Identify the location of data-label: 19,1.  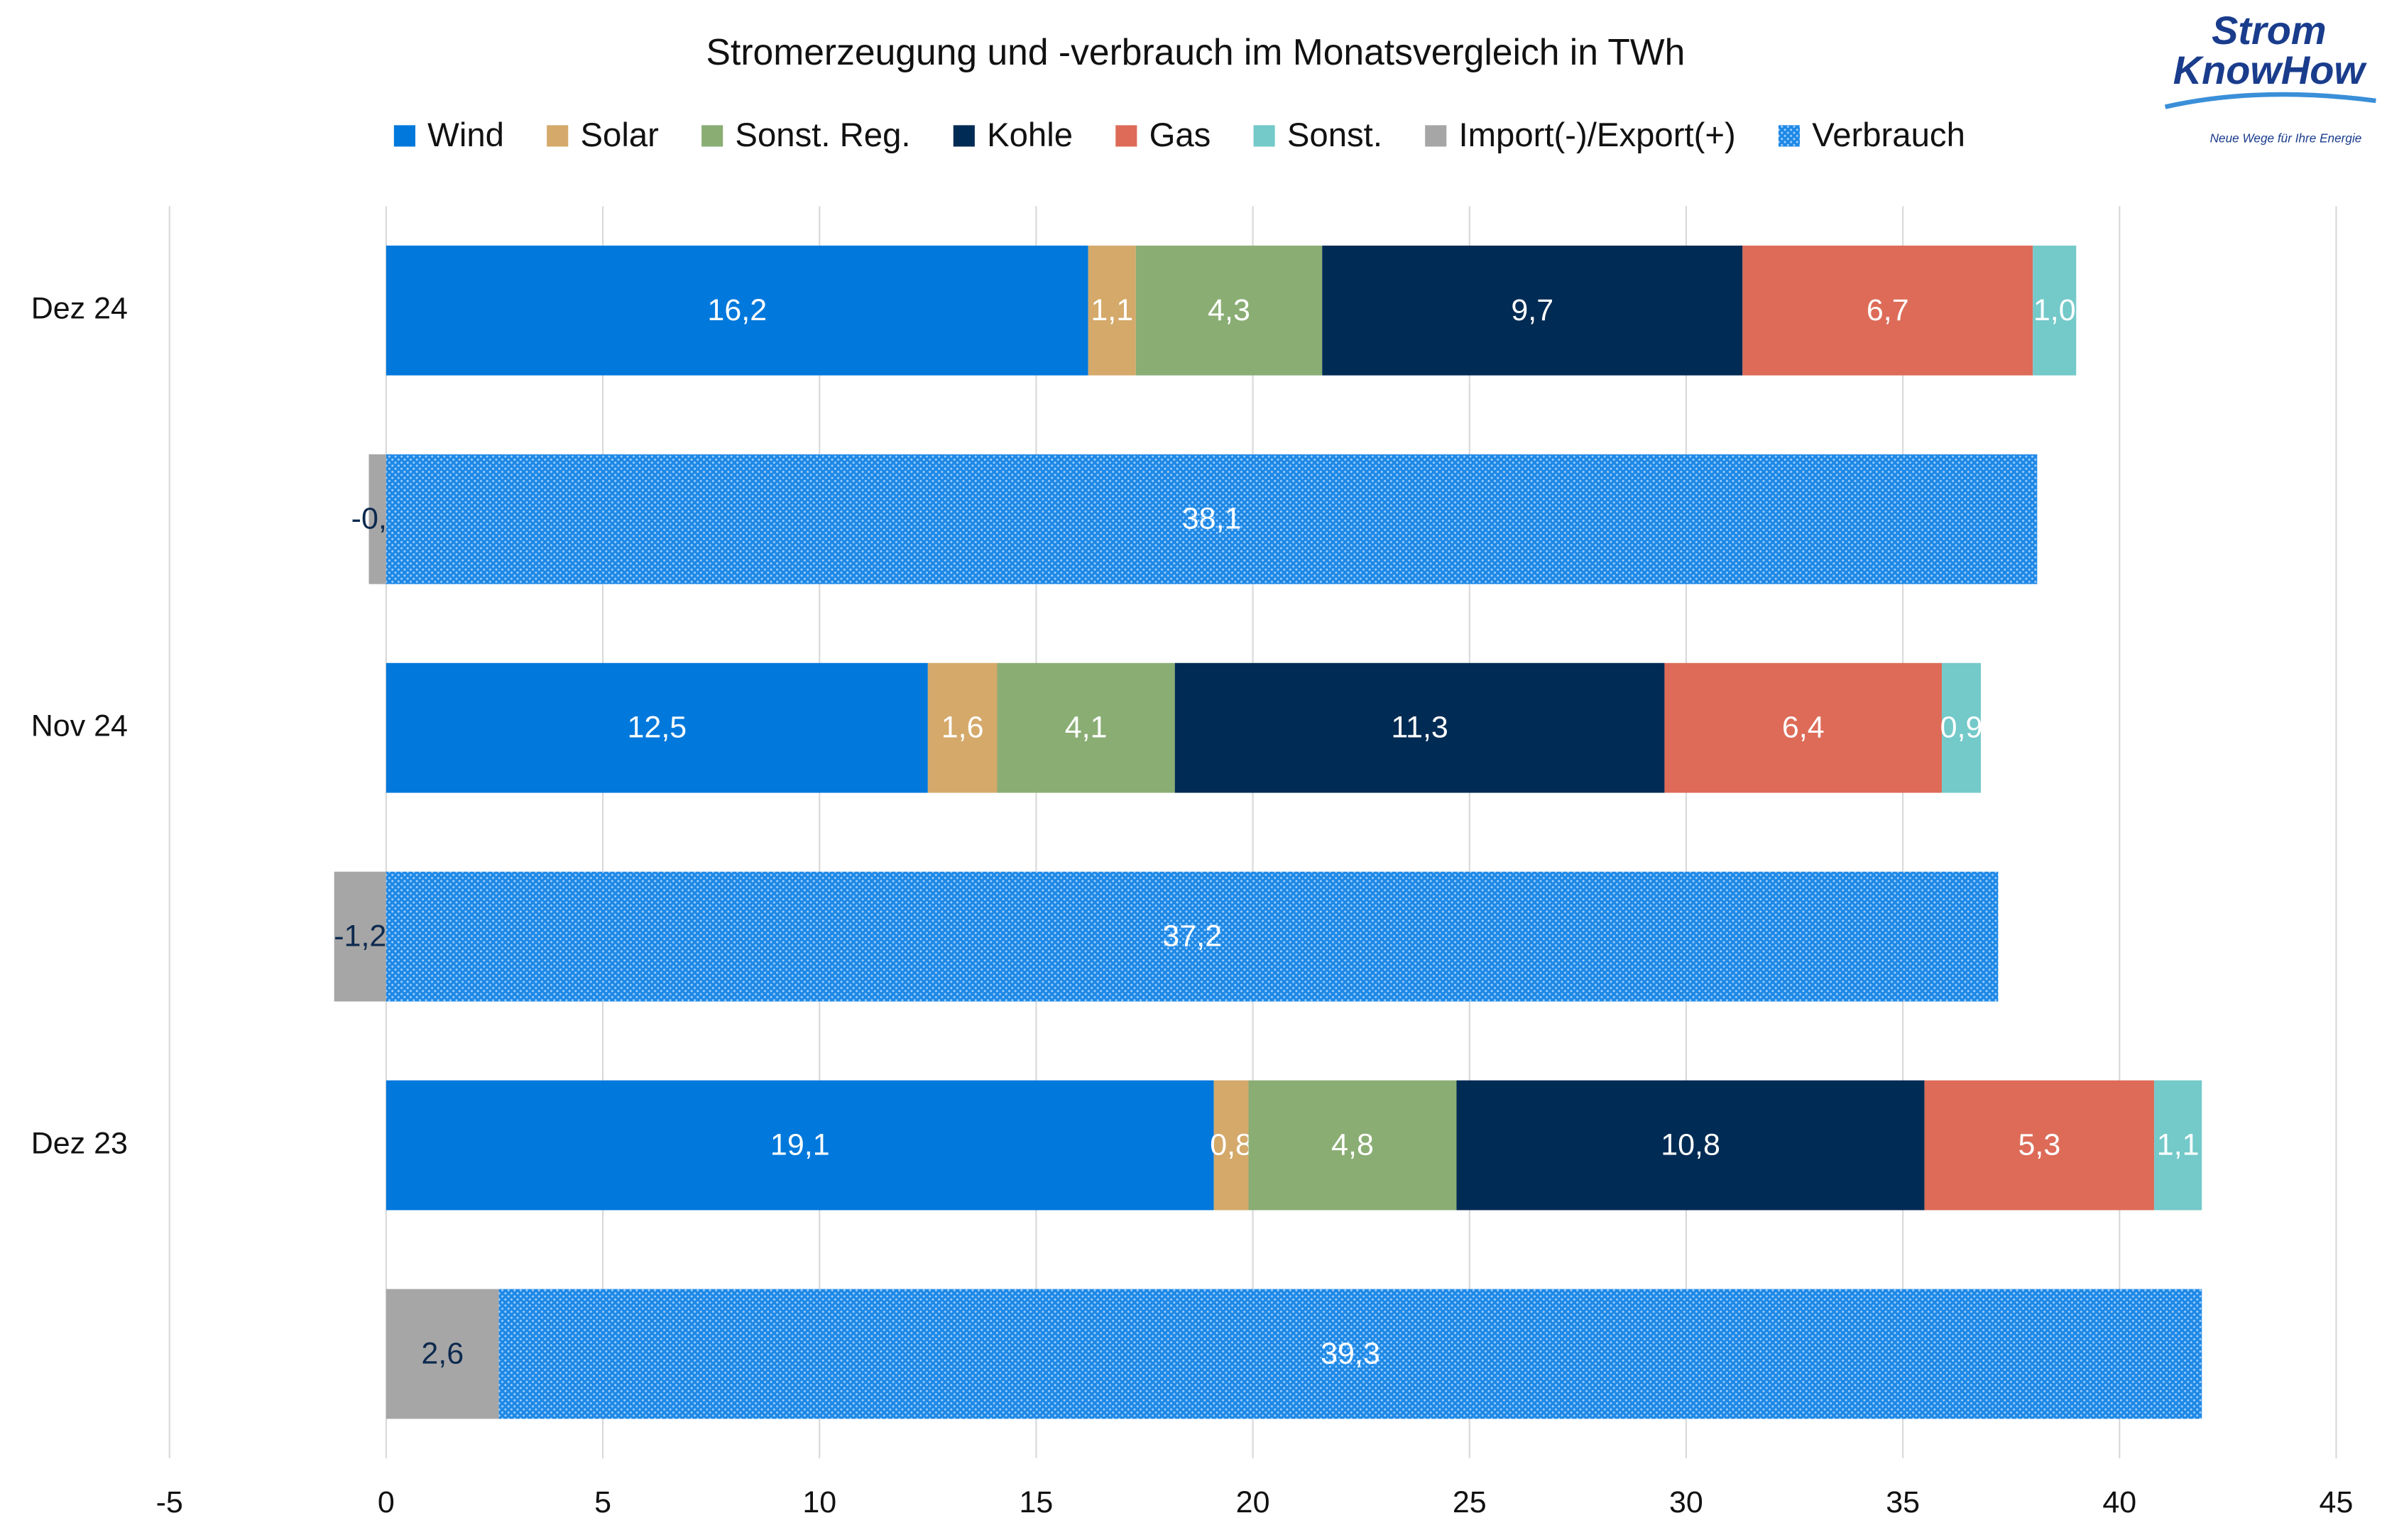
(800, 1145).